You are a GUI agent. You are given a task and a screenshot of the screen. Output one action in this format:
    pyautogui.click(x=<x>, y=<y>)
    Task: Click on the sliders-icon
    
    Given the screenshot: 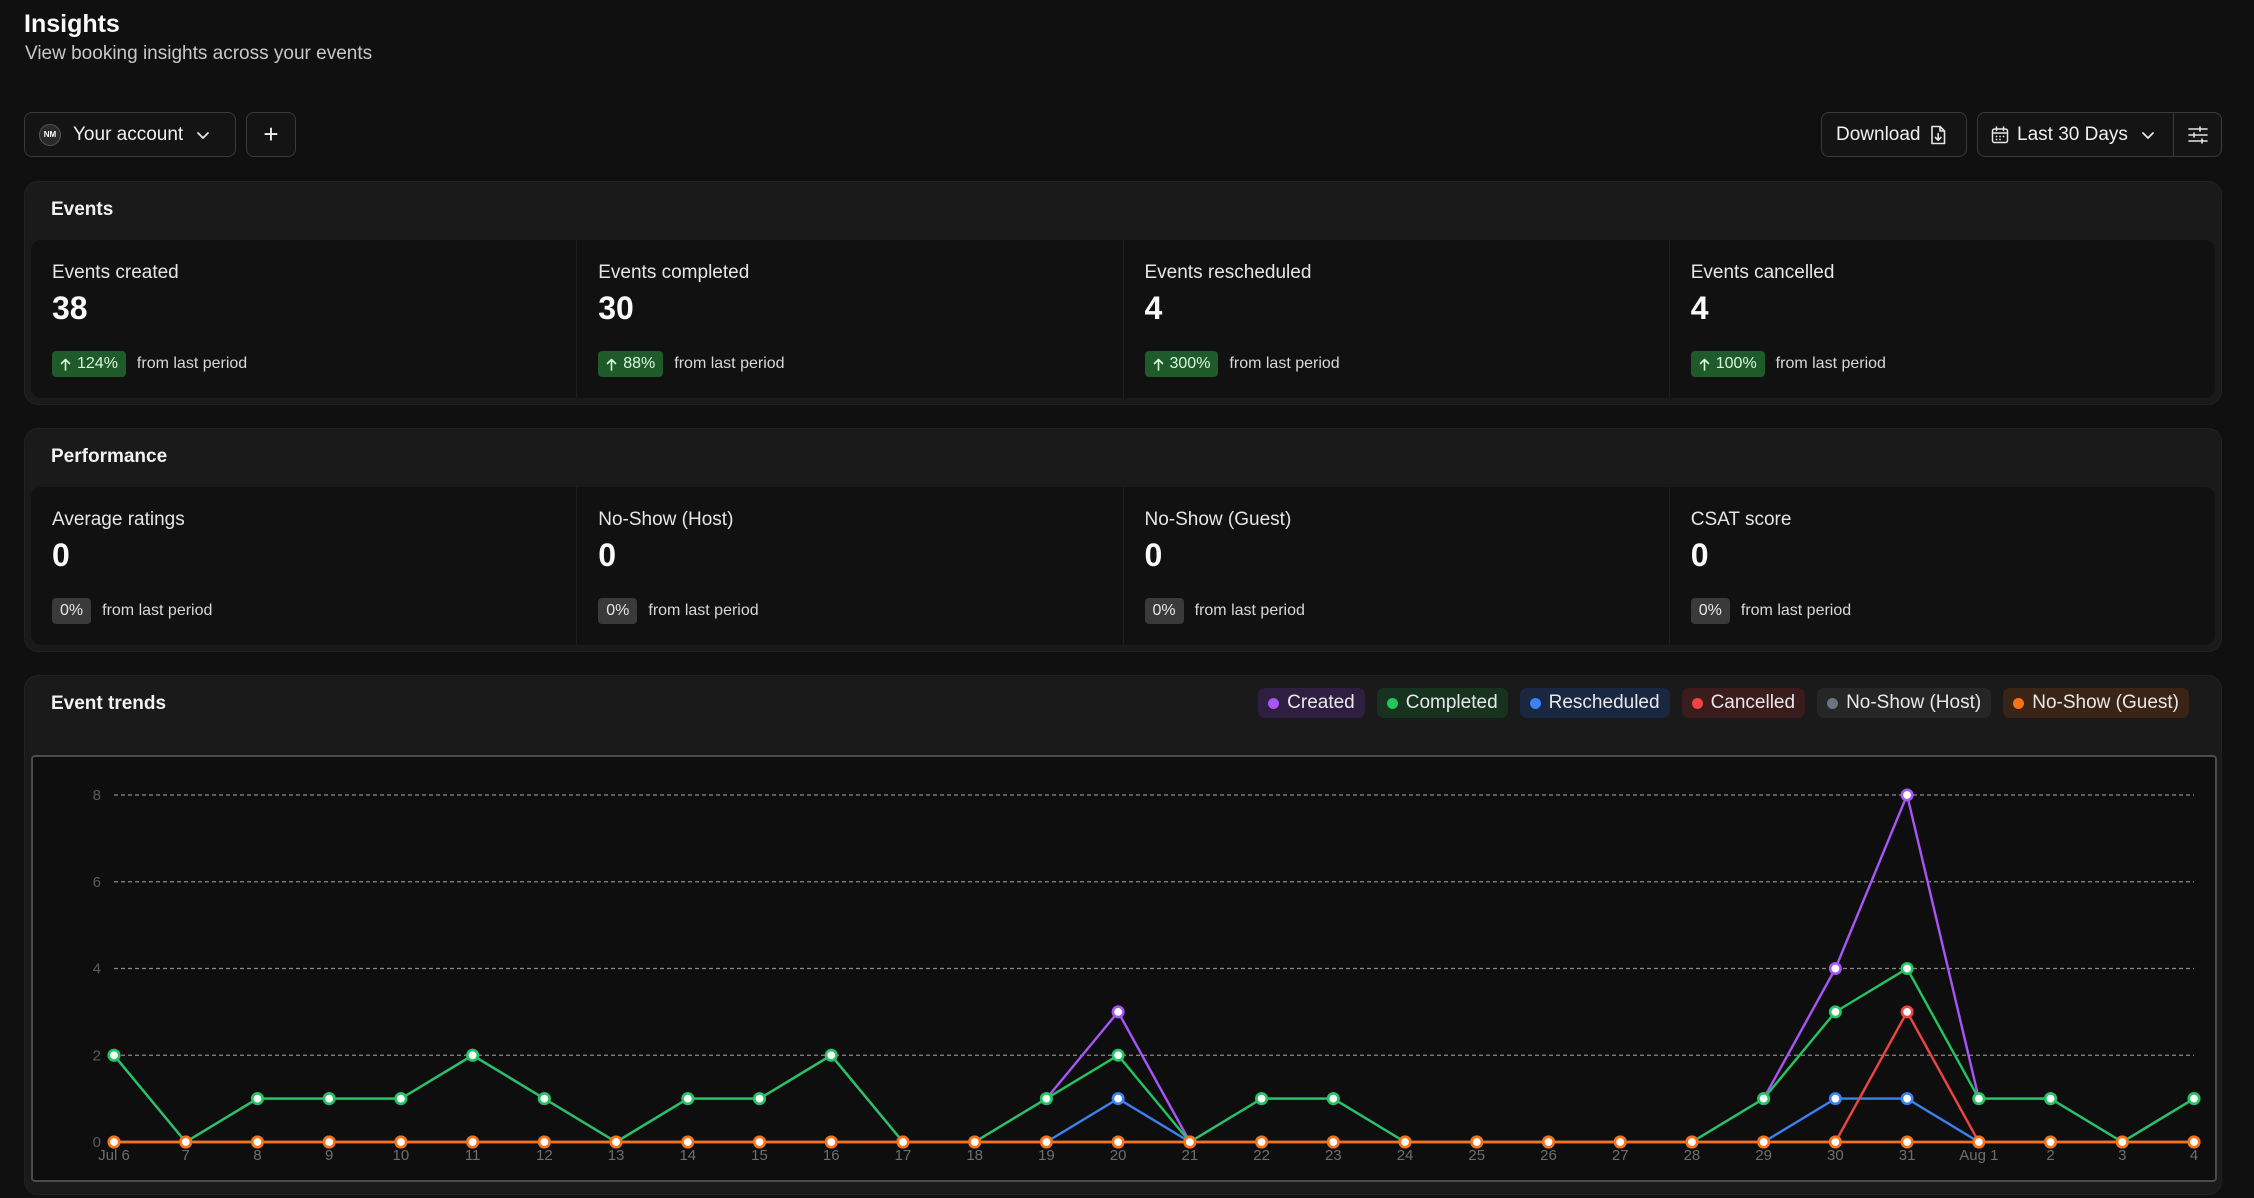 What is the action you would take?
    pyautogui.click(x=2197, y=134)
    